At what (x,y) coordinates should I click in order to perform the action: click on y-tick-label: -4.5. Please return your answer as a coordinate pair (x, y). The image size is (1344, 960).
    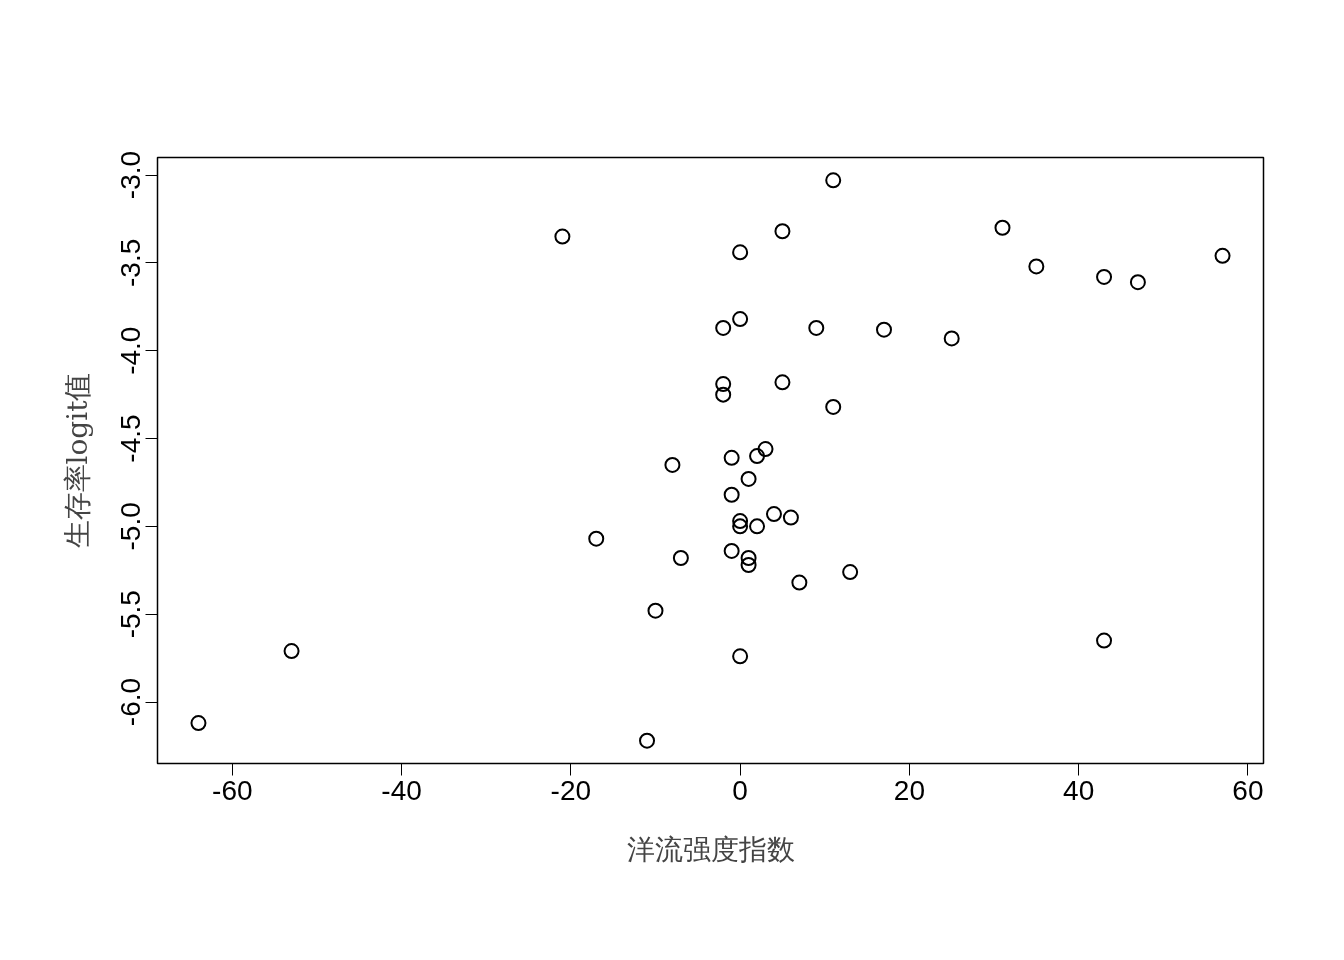
    Looking at the image, I should click on (131, 438).